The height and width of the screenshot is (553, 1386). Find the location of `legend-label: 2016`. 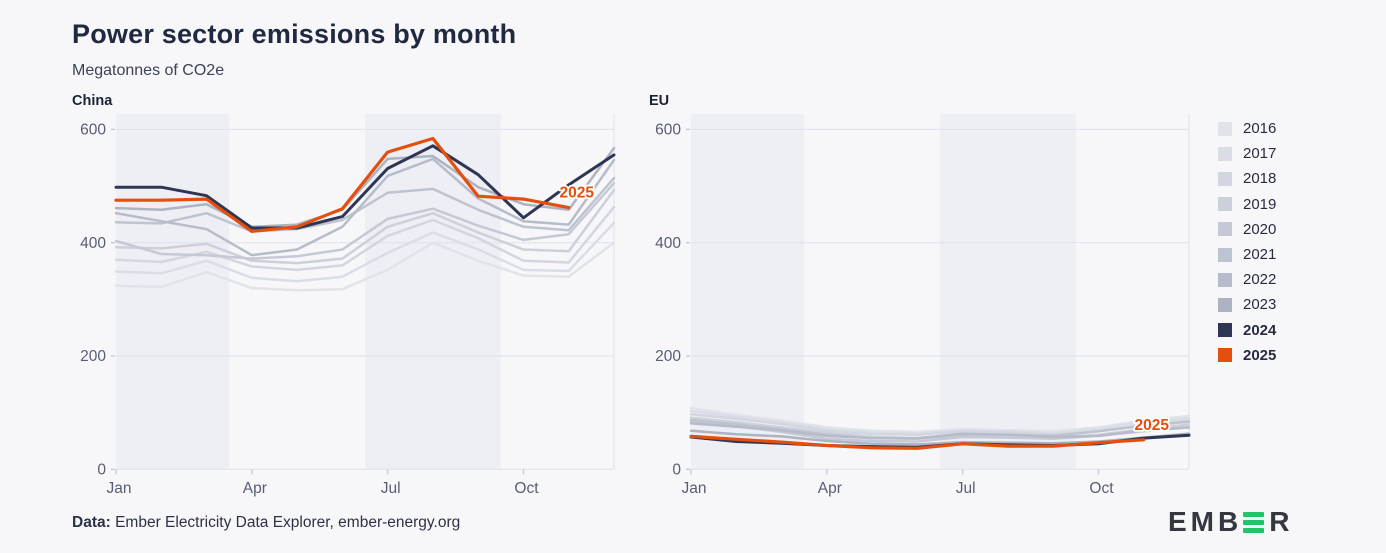

legend-label: 2016 is located at coordinates (1260, 129).